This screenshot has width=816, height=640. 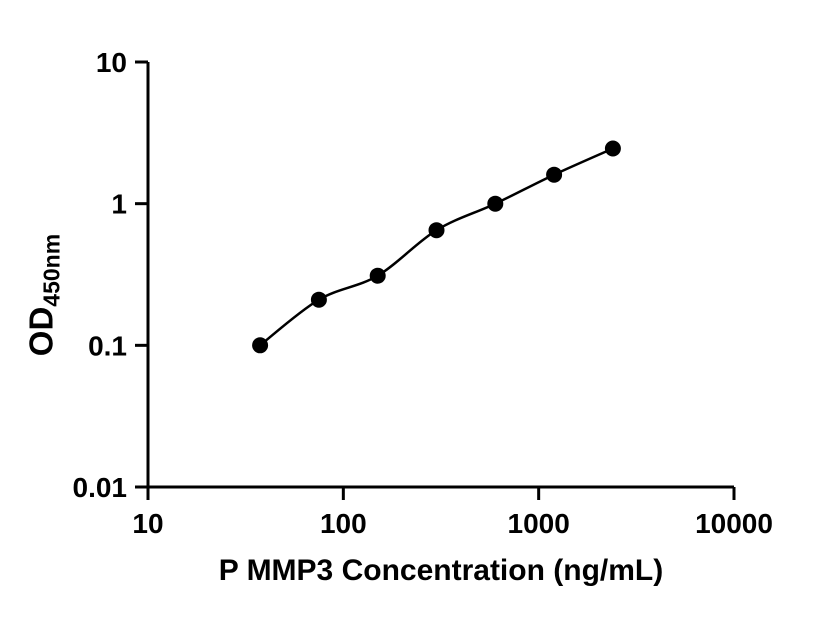 What do you see at coordinates (119, 204) in the screenshot?
I see `y-tick-label: 1` at bounding box center [119, 204].